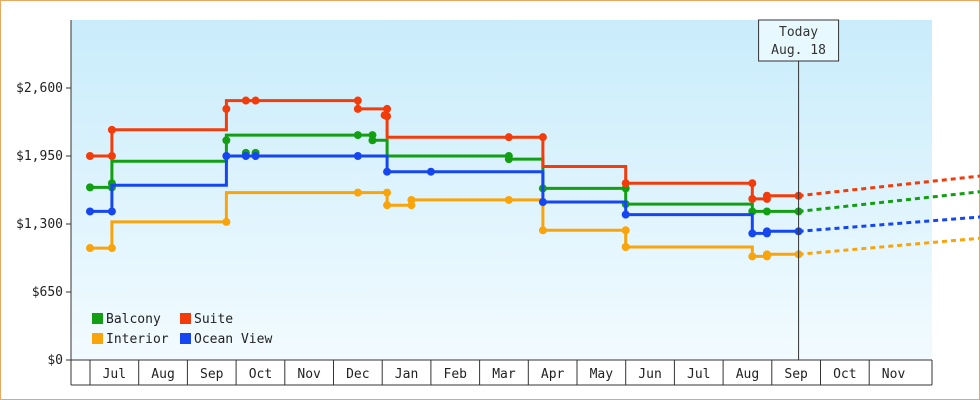 The image size is (980, 400). What do you see at coordinates (39, 224) in the screenshot?
I see `y-tick-label: $1,300` at bounding box center [39, 224].